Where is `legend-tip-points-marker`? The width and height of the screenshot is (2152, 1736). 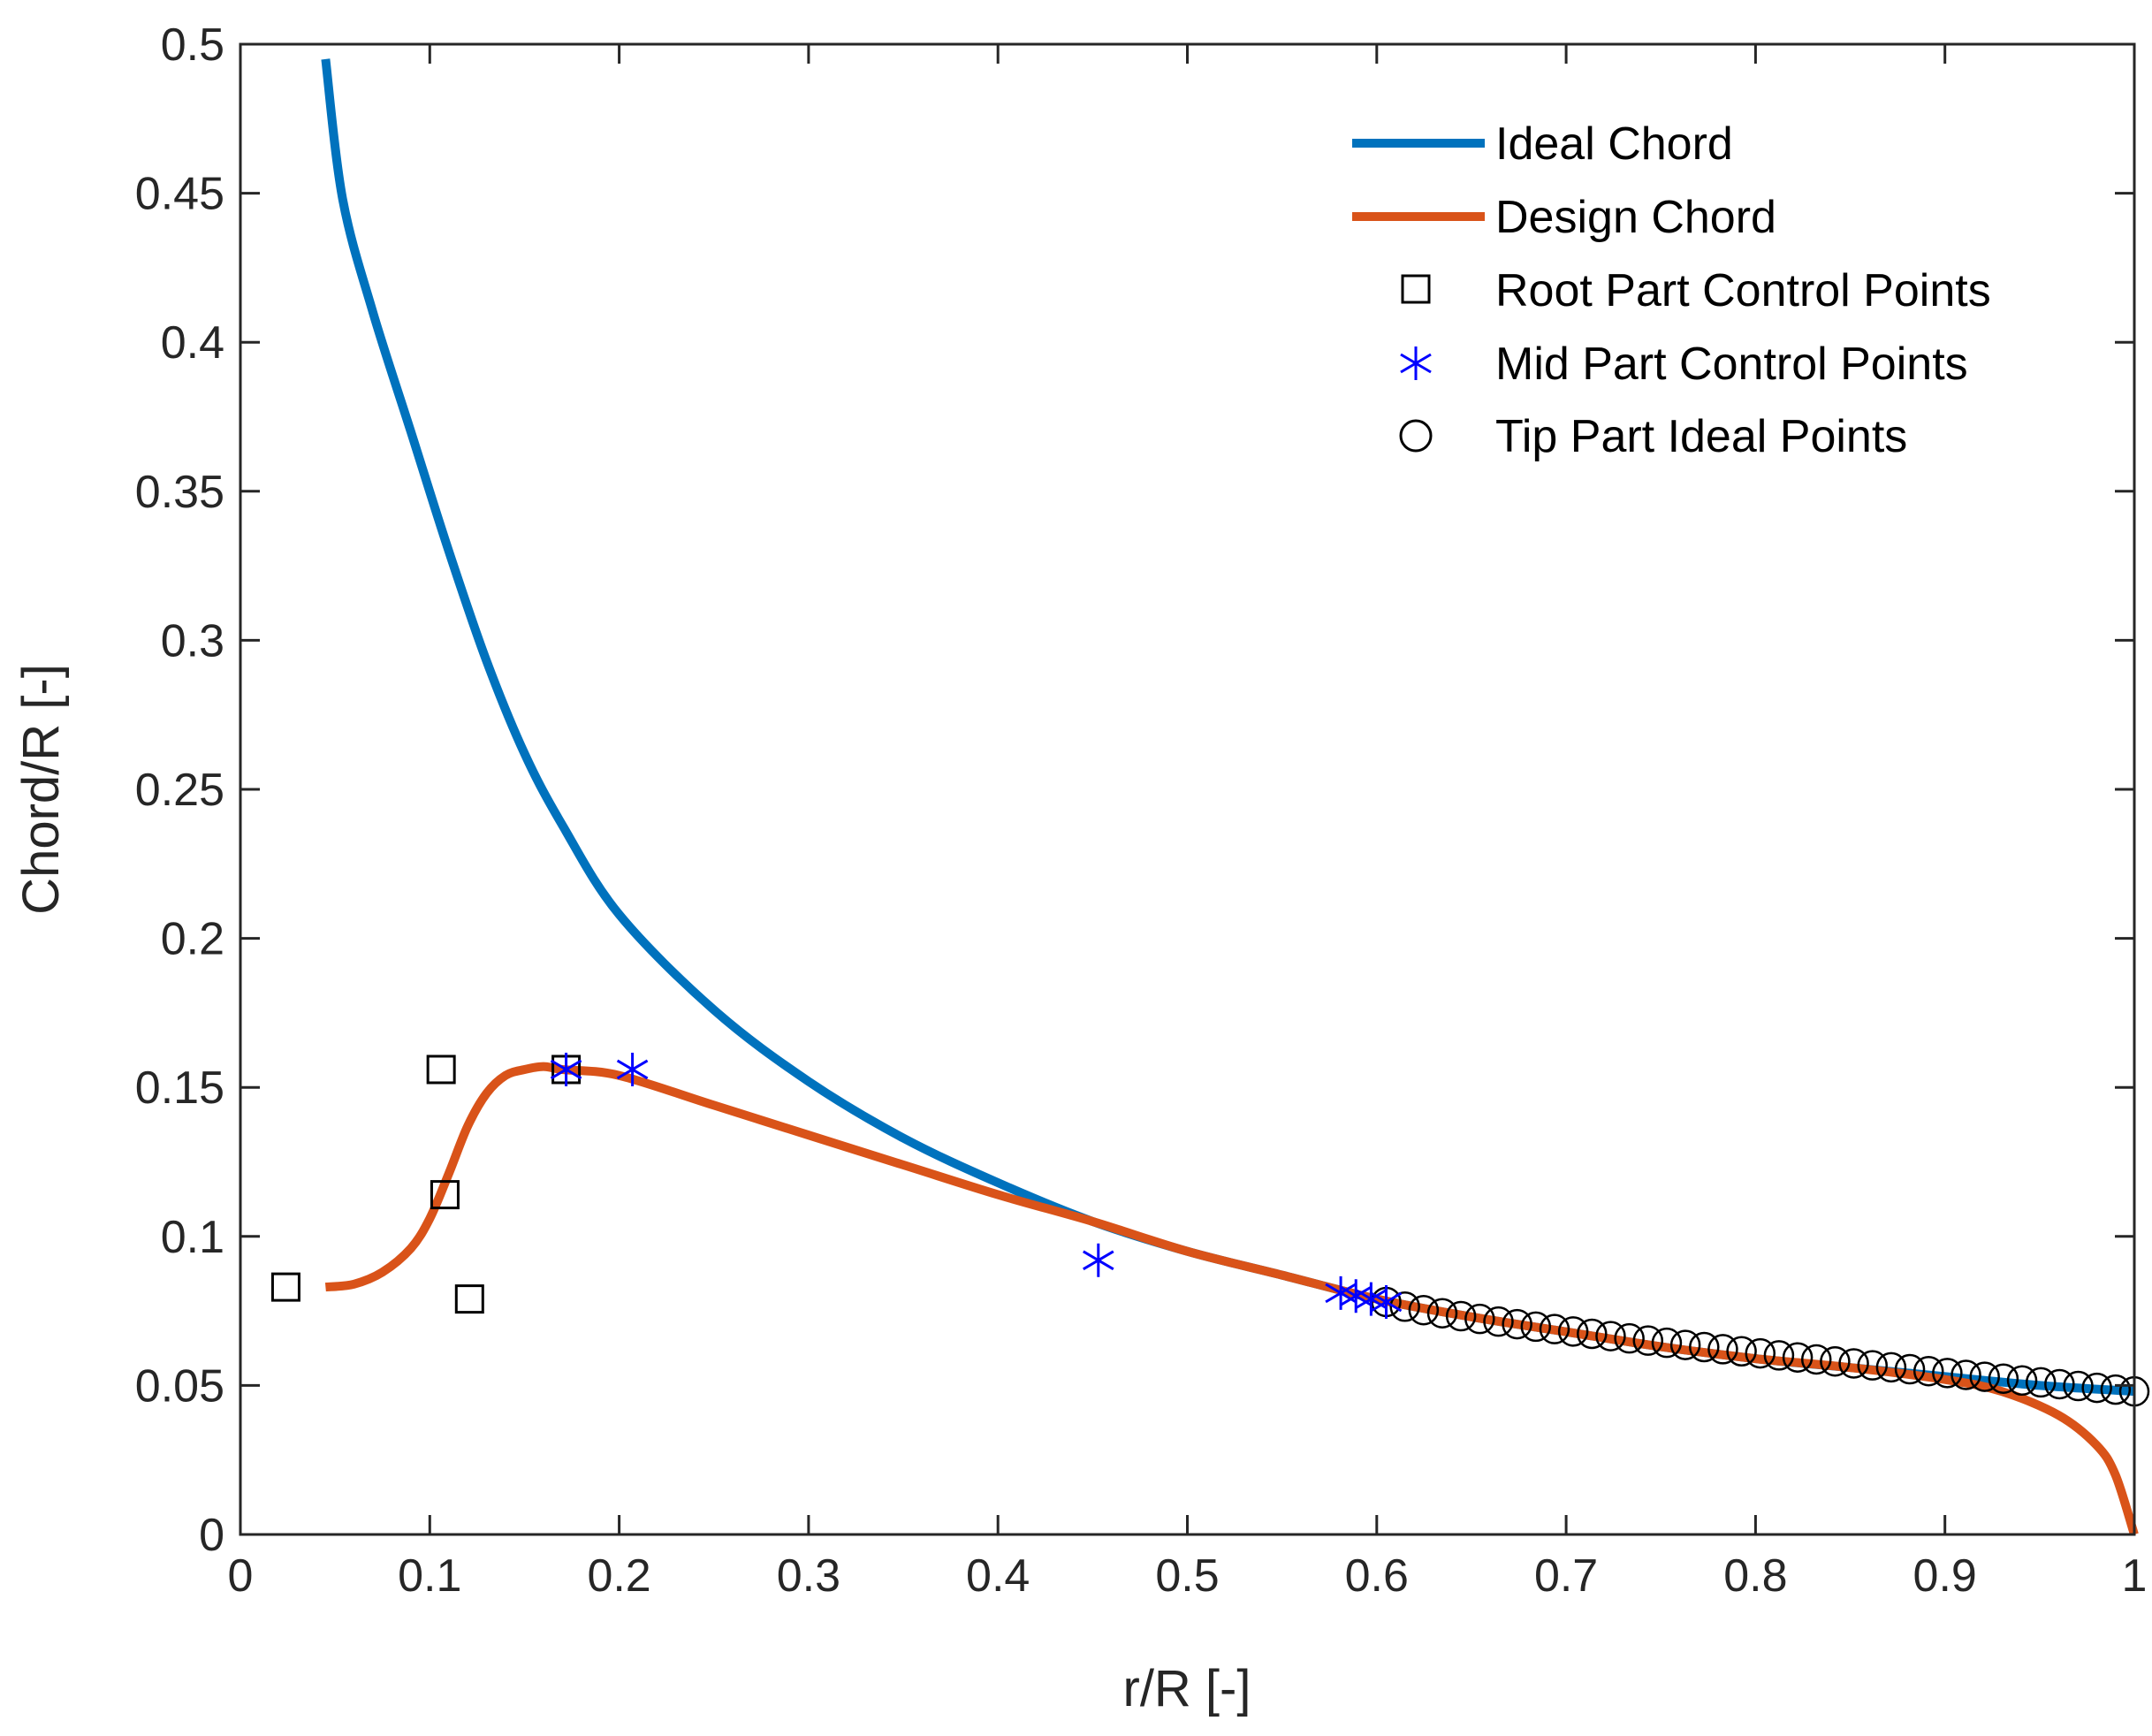 legend-tip-points-marker is located at coordinates (1416, 436).